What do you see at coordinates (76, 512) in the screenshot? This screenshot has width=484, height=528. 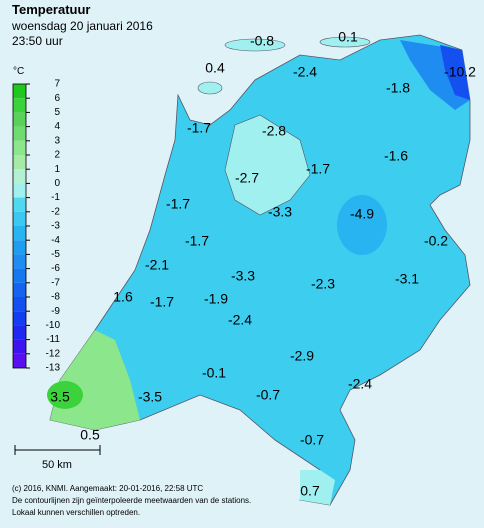 I see `footer-line: Lokaal kunnen verschillen optreden.` at bounding box center [76, 512].